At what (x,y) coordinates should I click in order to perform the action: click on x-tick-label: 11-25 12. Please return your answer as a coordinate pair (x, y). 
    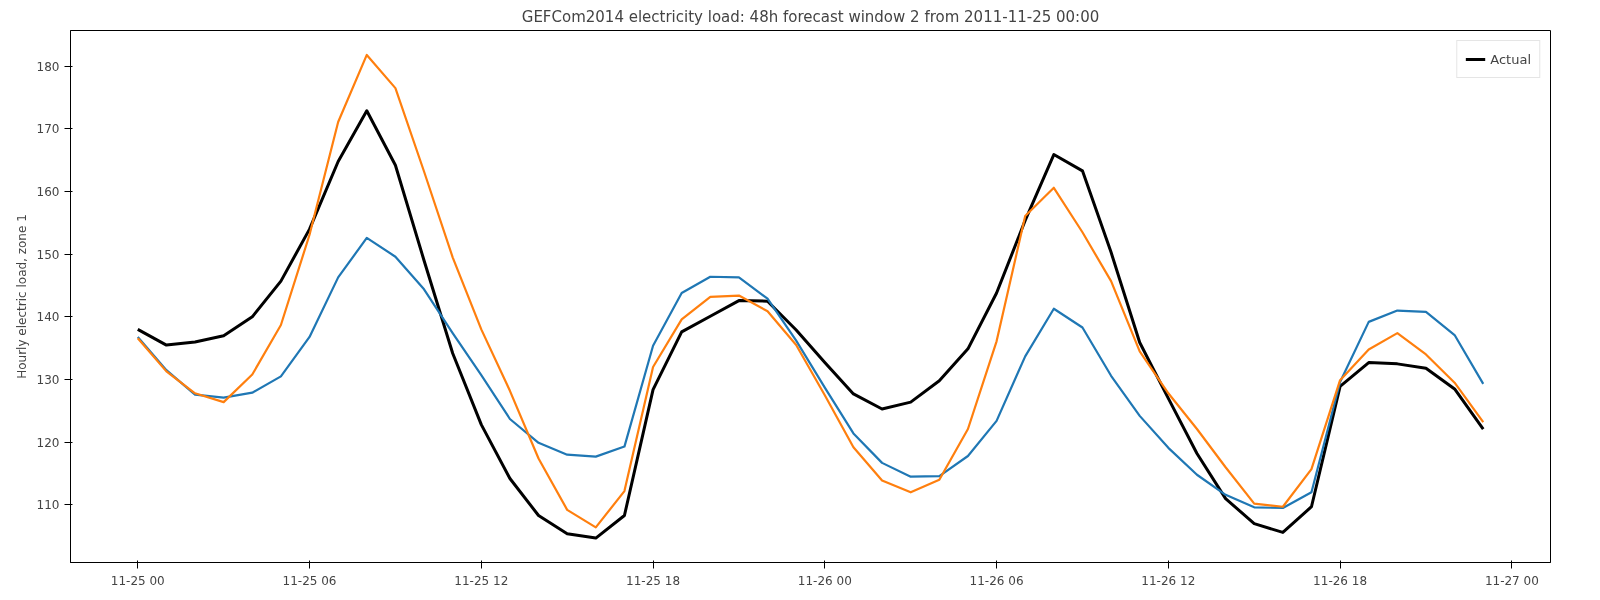
    Looking at the image, I should click on (481, 580).